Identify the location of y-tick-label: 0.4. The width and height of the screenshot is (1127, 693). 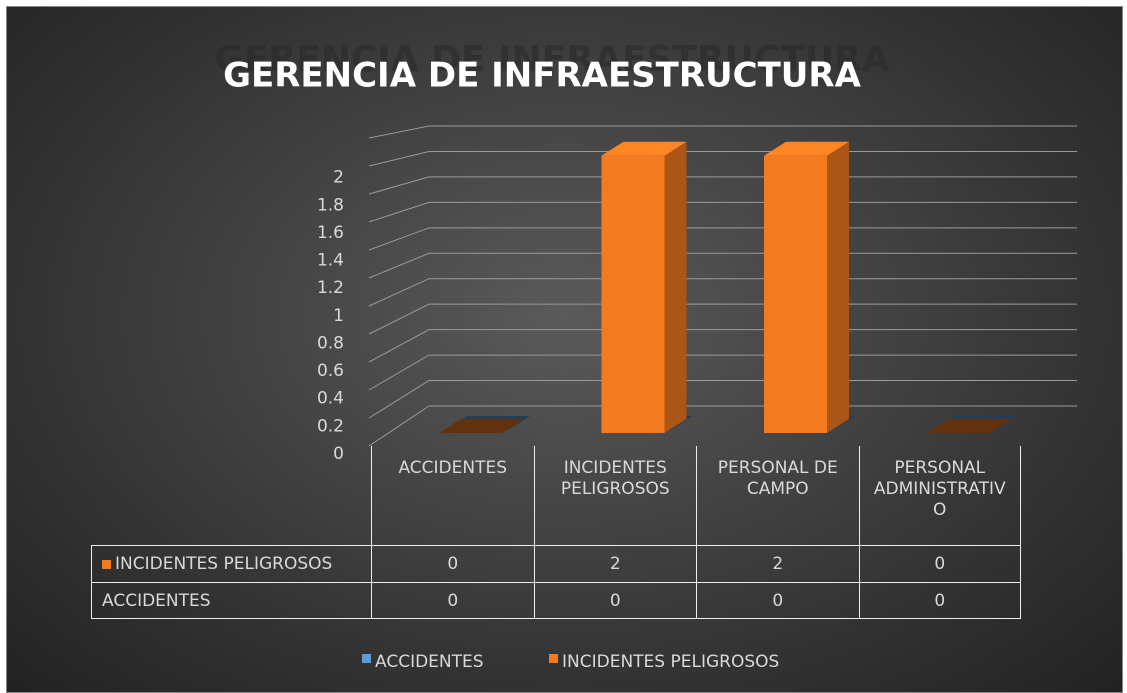
(330, 399).